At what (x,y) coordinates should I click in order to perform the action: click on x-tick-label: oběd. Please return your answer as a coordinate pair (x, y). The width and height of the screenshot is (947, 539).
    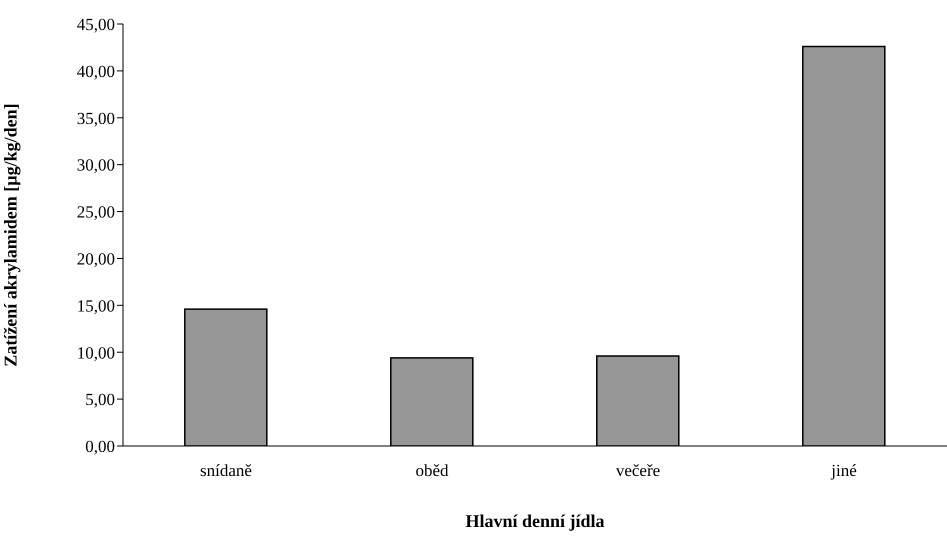
    Looking at the image, I should click on (432, 470).